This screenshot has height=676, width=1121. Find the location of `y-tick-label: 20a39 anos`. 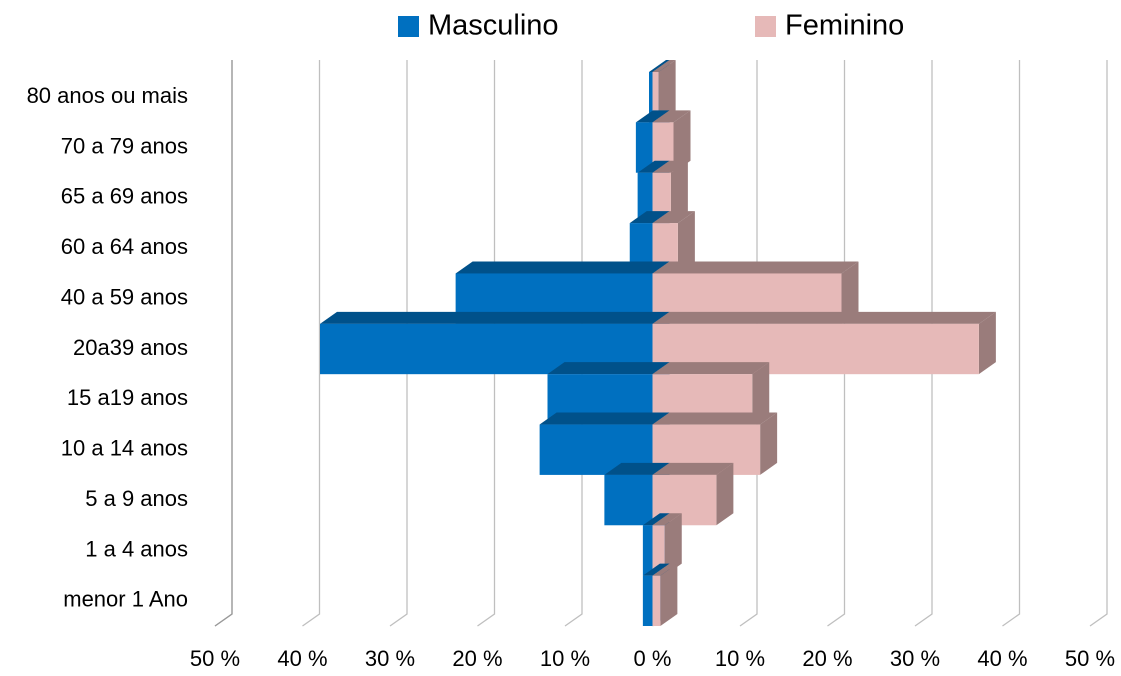

y-tick-label: 20a39 anos is located at coordinates (130, 347).